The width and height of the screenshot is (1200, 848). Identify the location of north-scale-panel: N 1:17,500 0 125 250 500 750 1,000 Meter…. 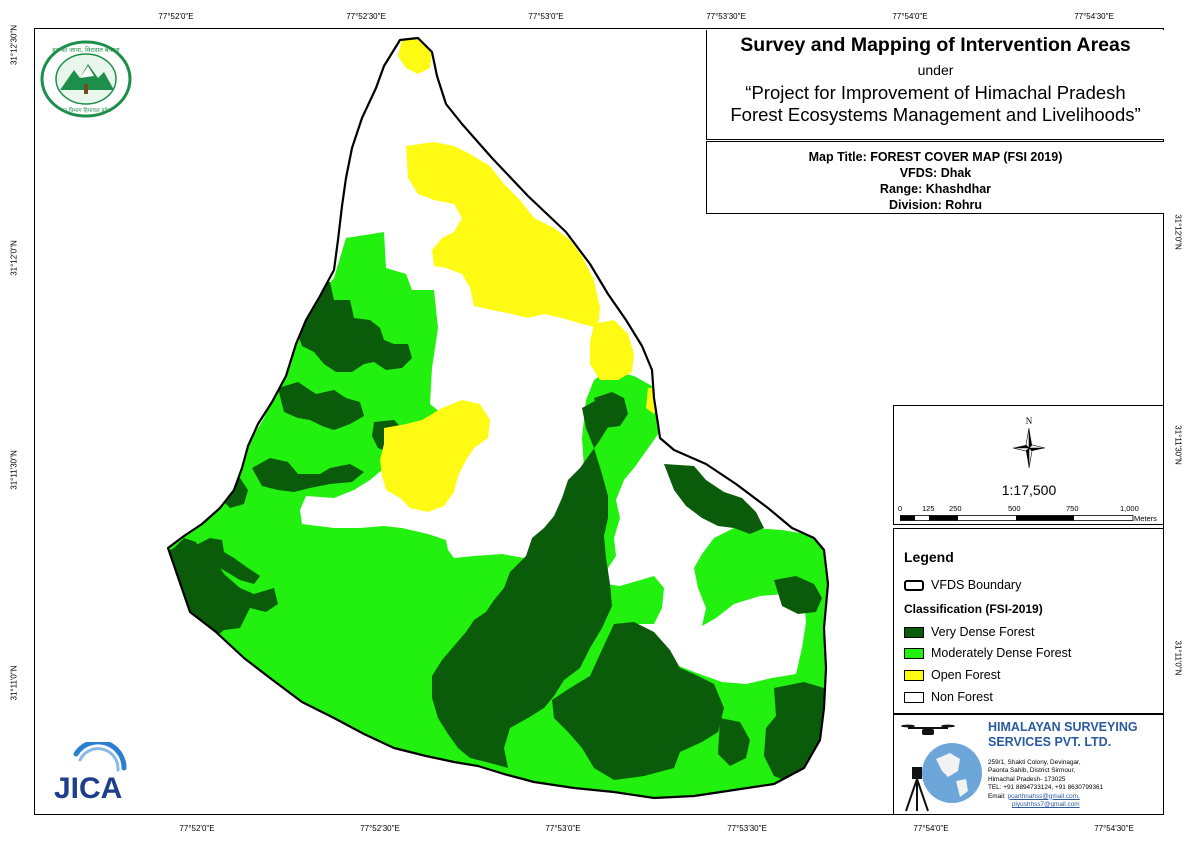
(1028, 465).